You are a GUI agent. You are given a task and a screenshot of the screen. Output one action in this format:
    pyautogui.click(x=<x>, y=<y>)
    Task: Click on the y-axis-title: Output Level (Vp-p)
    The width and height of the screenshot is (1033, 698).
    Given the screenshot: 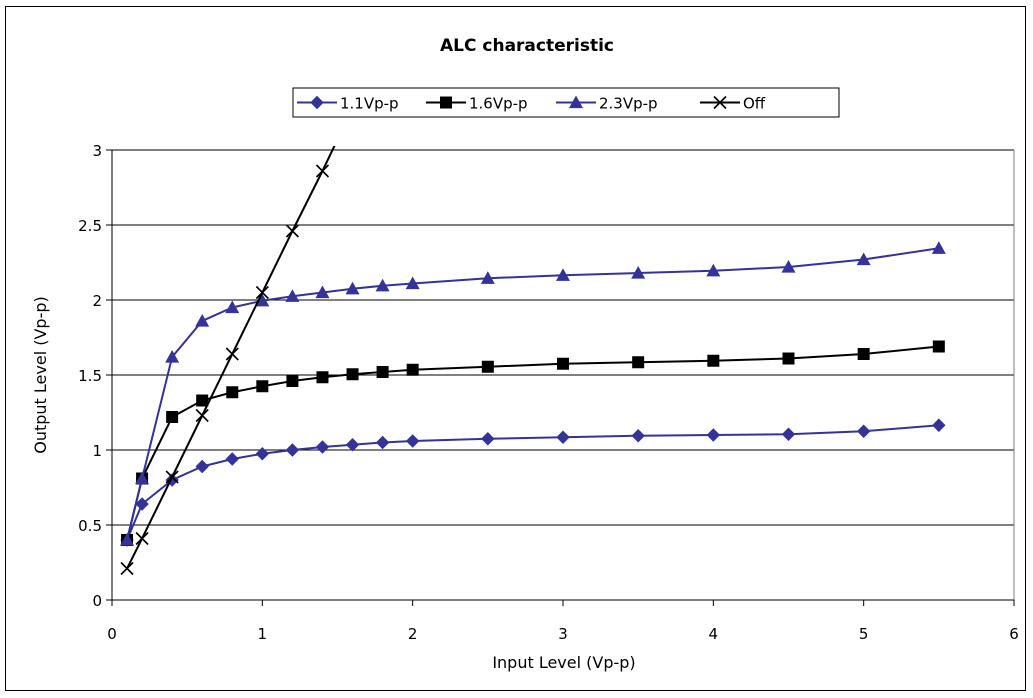 What is the action you would take?
    pyautogui.click(x=40, y=375)
    